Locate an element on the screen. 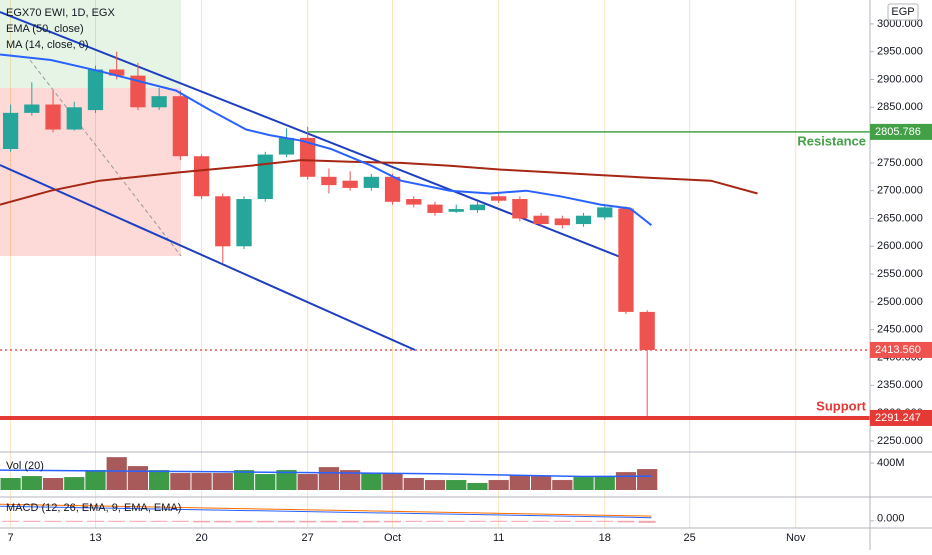  x-tick-label: 25 is located at coordinates (690, 538).